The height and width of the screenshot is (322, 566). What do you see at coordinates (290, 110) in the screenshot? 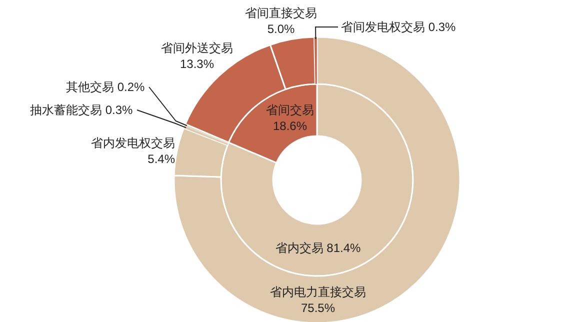
I see `slice-label: 省间交易` at bounding box center [290, 110].